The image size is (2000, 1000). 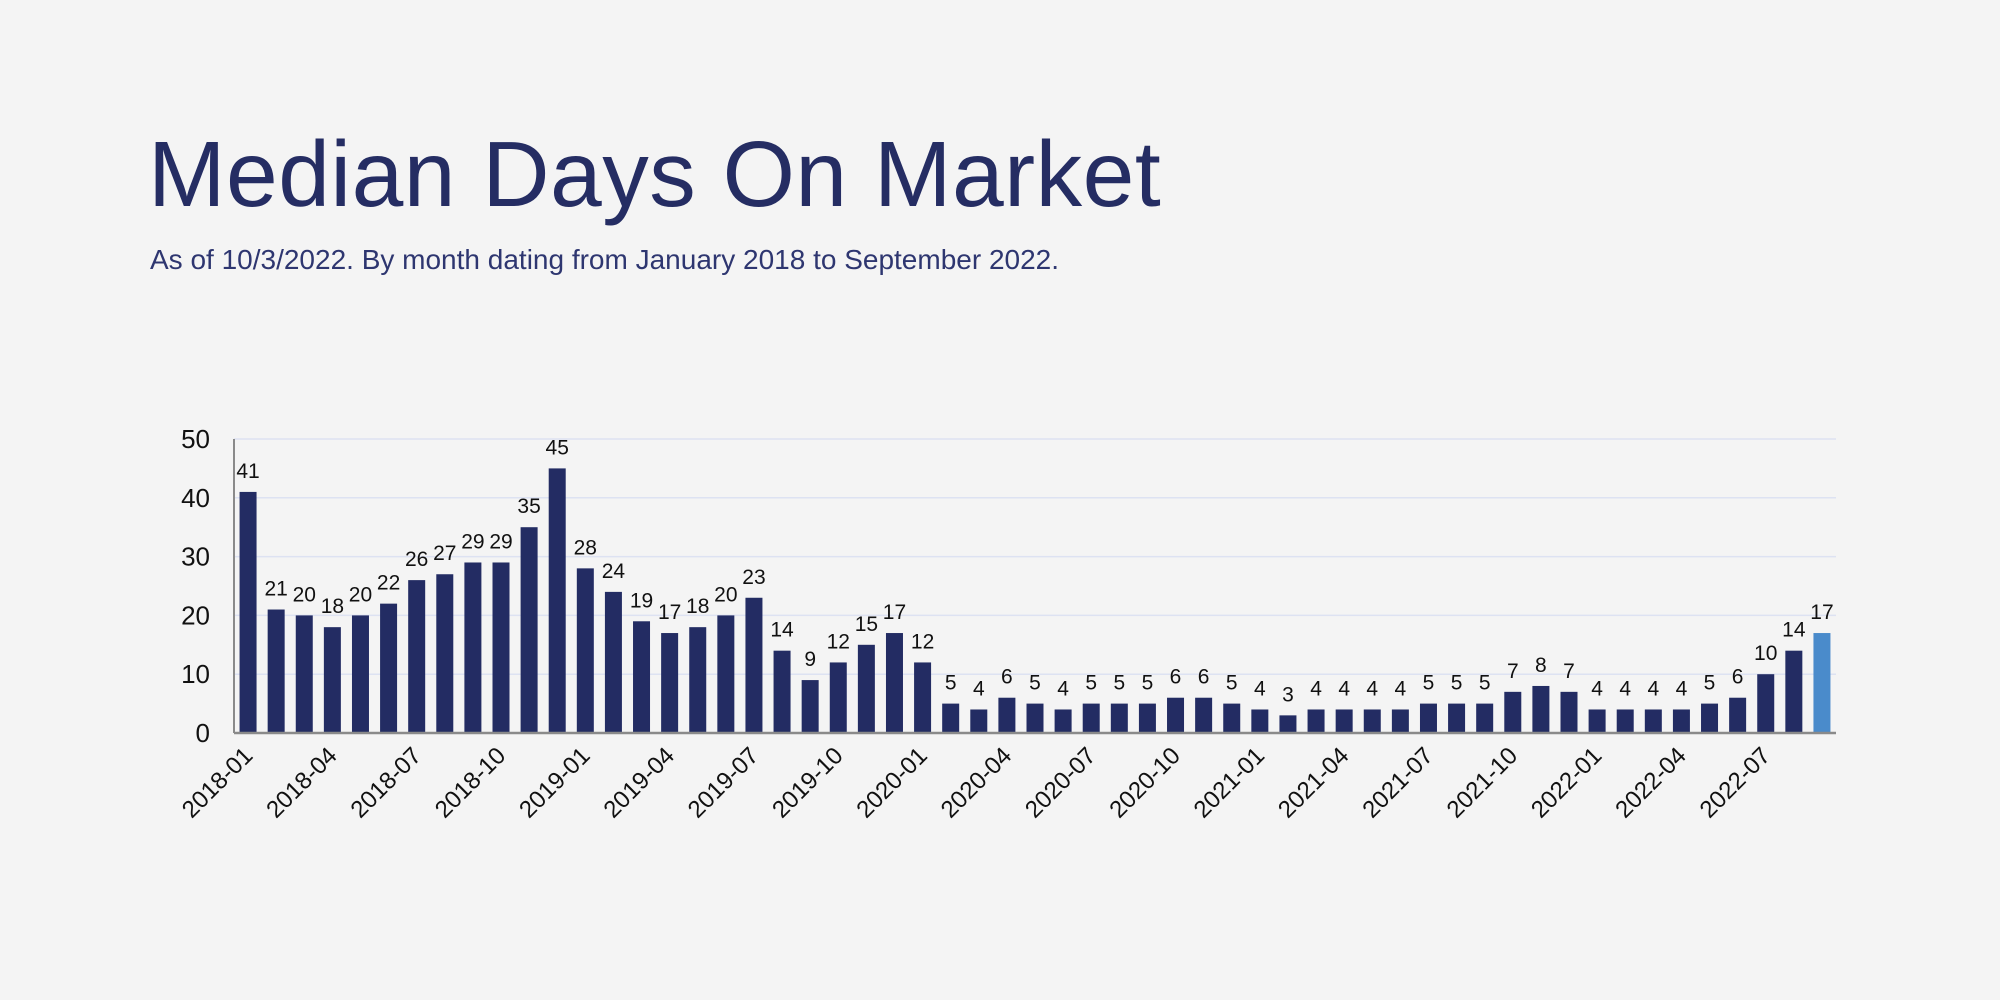 I want to click on data-label: 21, so click(x=275, y=589).